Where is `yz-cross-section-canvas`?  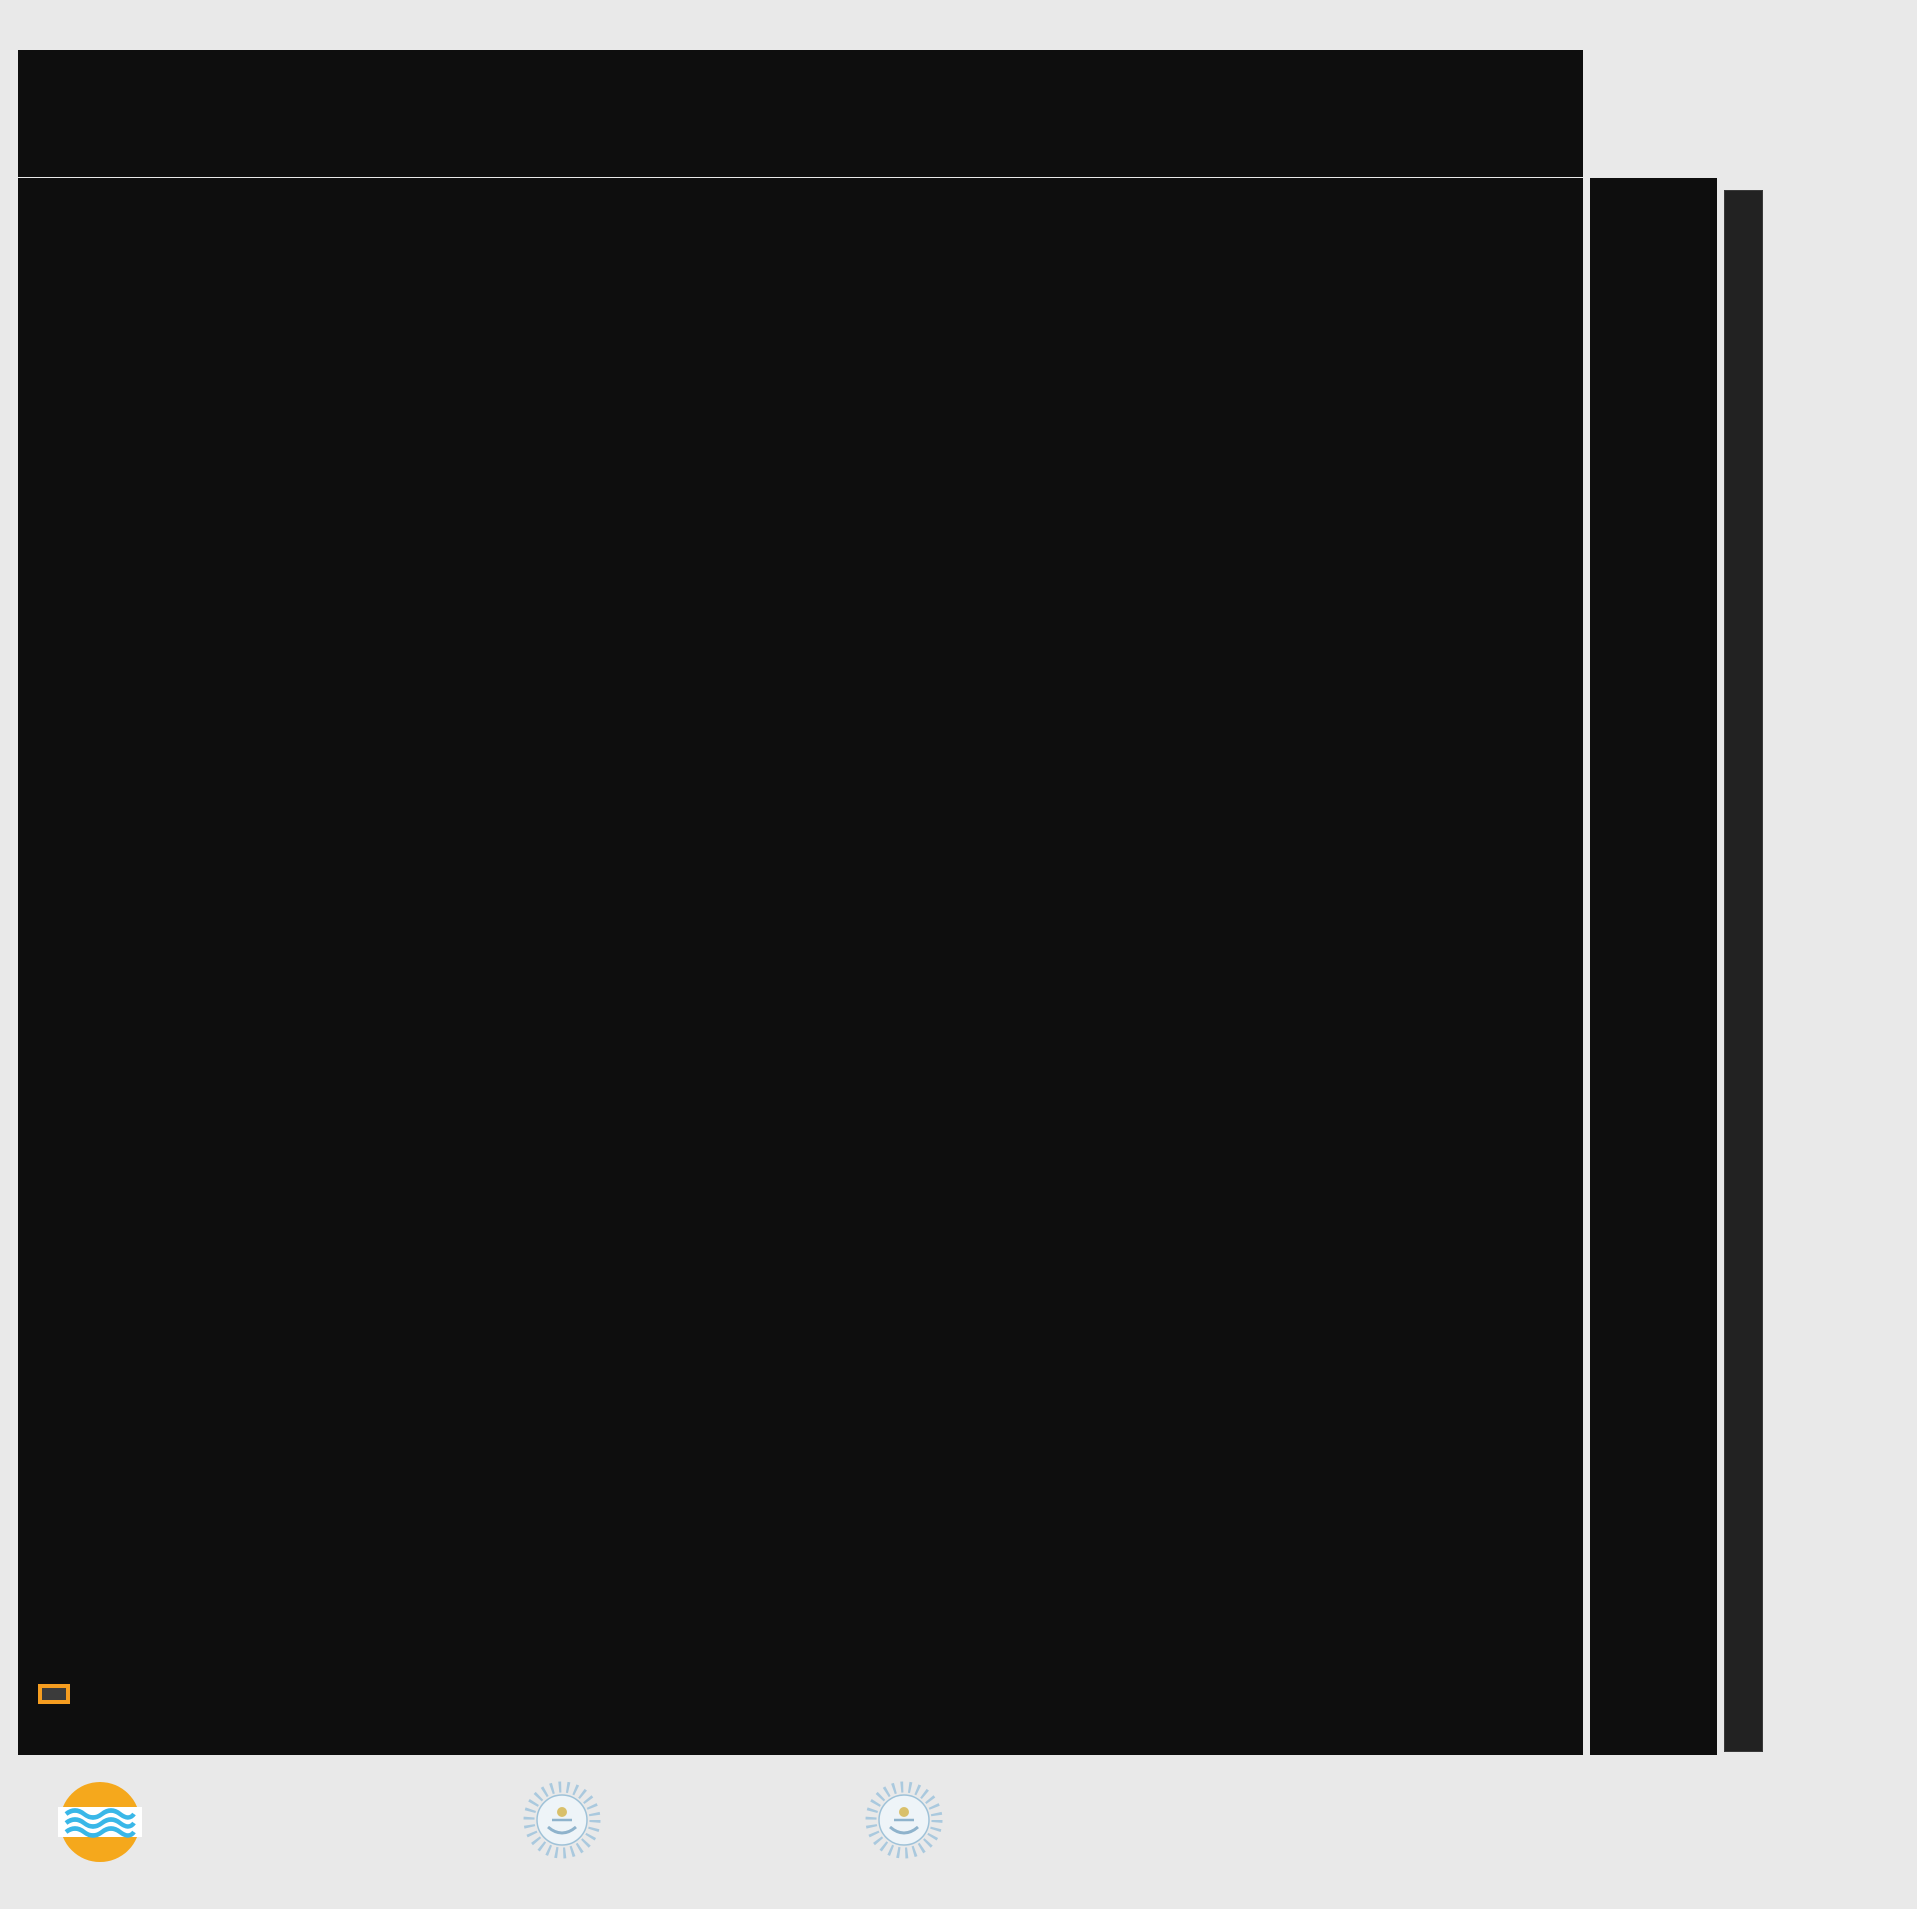 yz-cross-section-canvas is located at coordinates (1653, 966).